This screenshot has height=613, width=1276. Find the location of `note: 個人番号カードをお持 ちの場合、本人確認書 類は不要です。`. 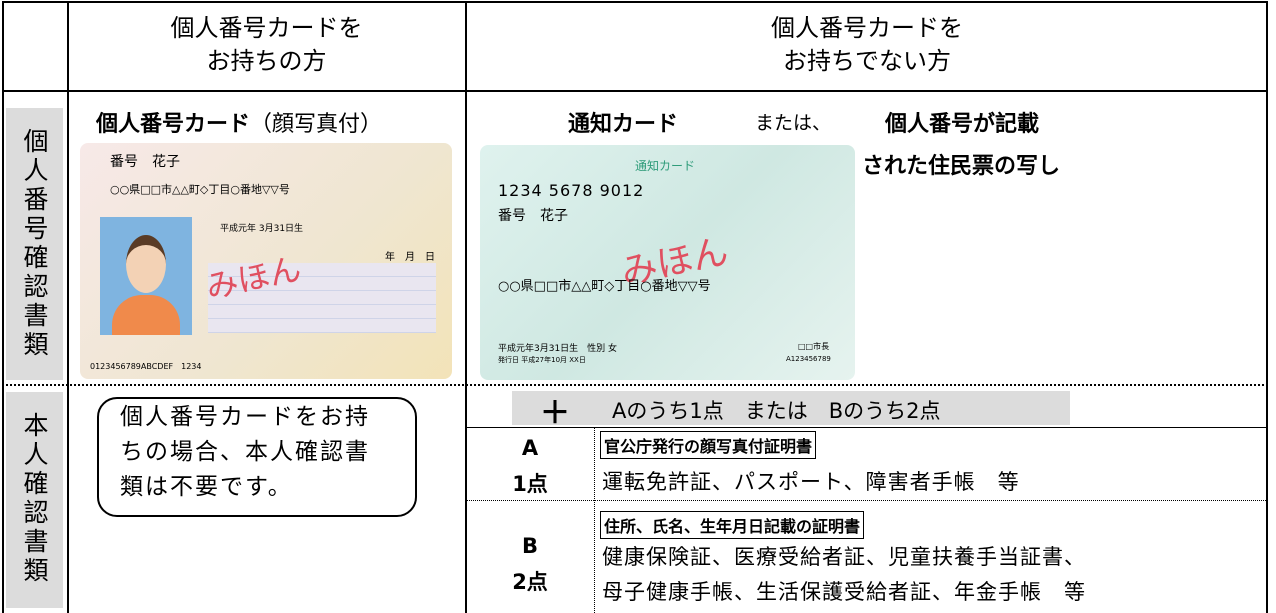

note: 個人番号カードをお持 ちの場合、本人確認書 類は不要です。 is located at coordinates (245, 452).